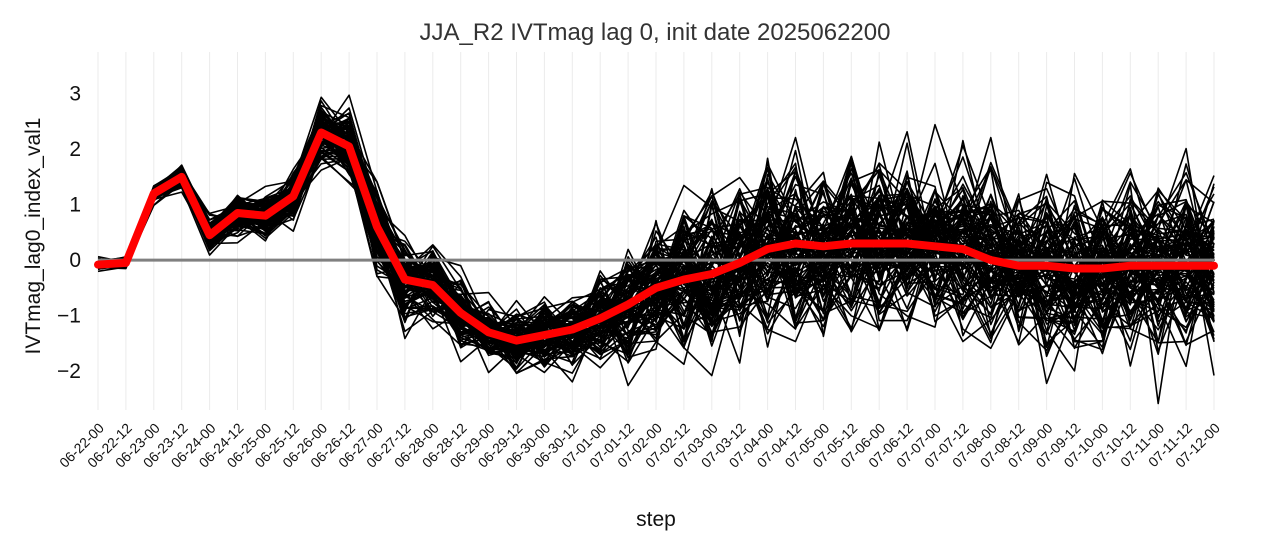  Describe the element at coordinates (33, 236) in the screenshot. I see `y-axis-label: IVTmag_lag0_index_val1` at that location.